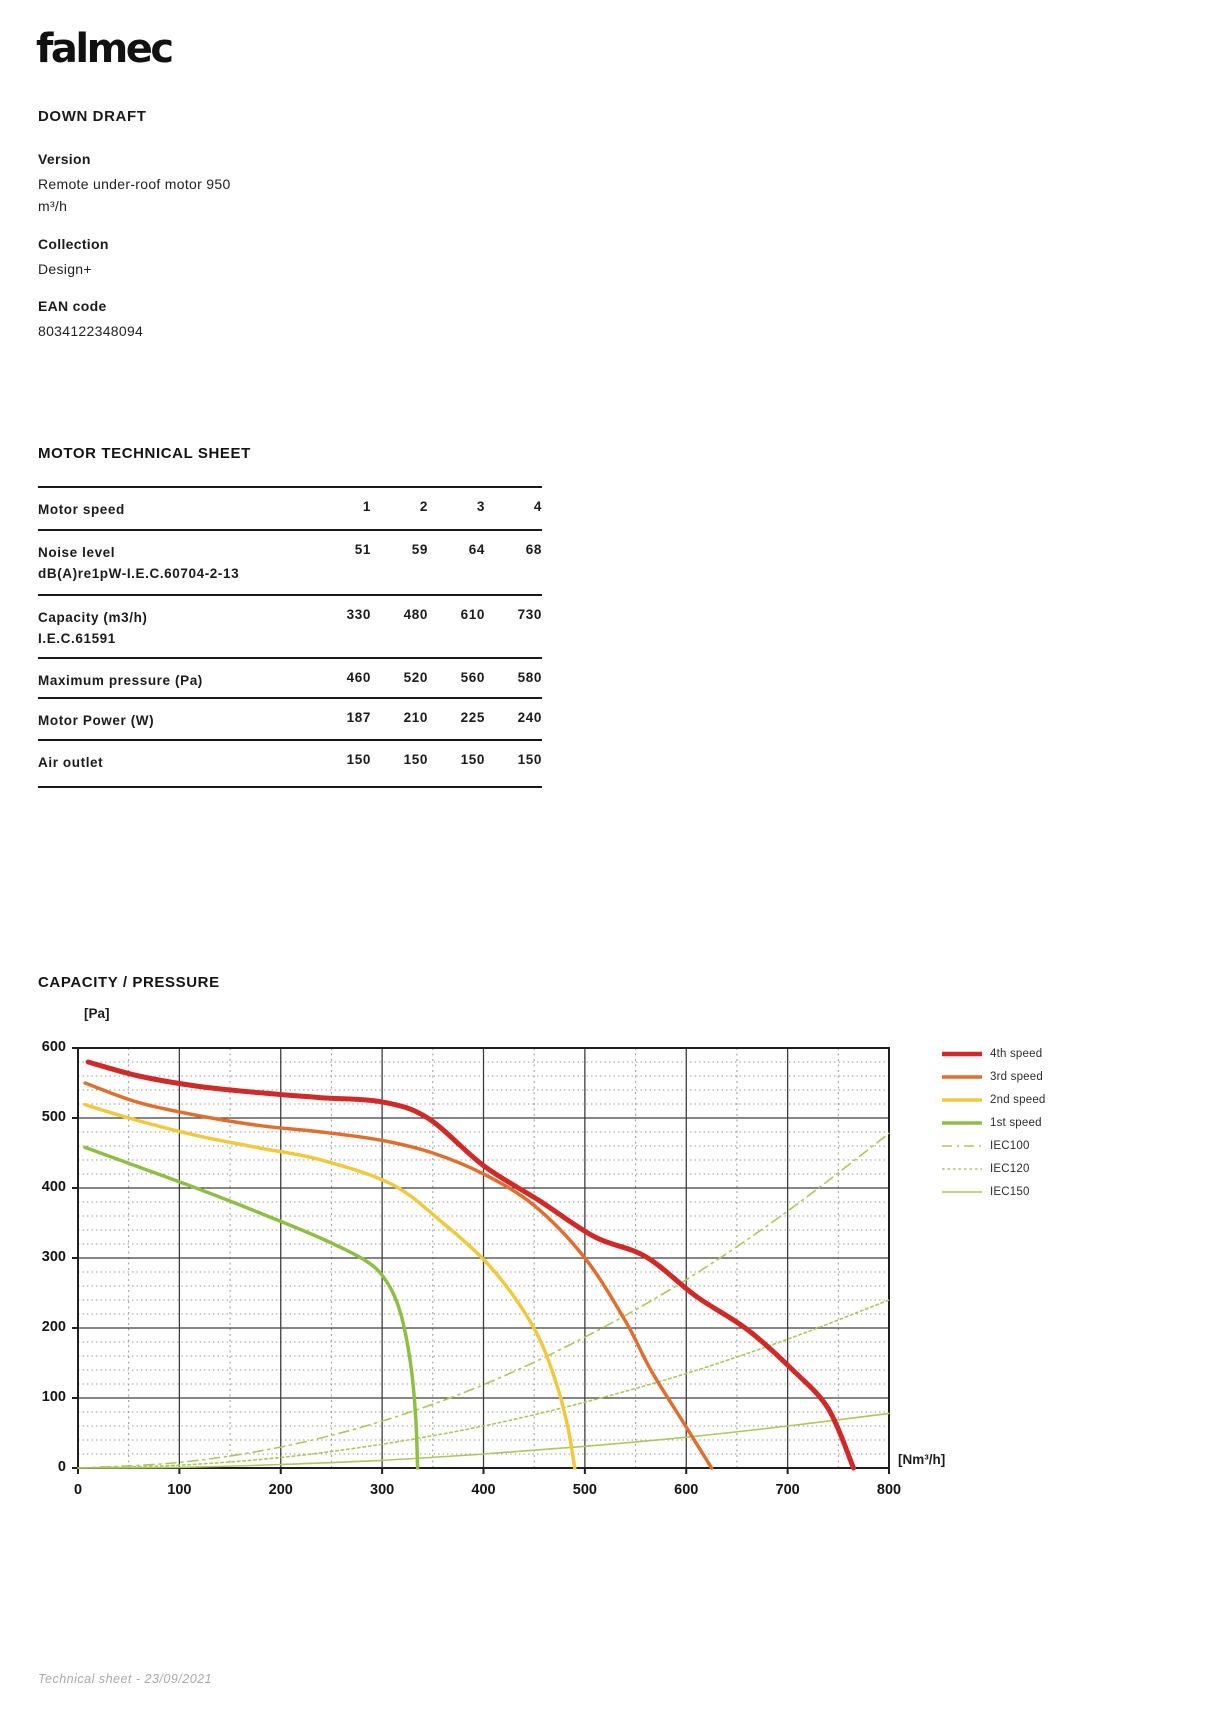  What do you see at coordinates (415, 677) in the screenshot?
I see `row-value: 520` at bounding box center [415, 677].